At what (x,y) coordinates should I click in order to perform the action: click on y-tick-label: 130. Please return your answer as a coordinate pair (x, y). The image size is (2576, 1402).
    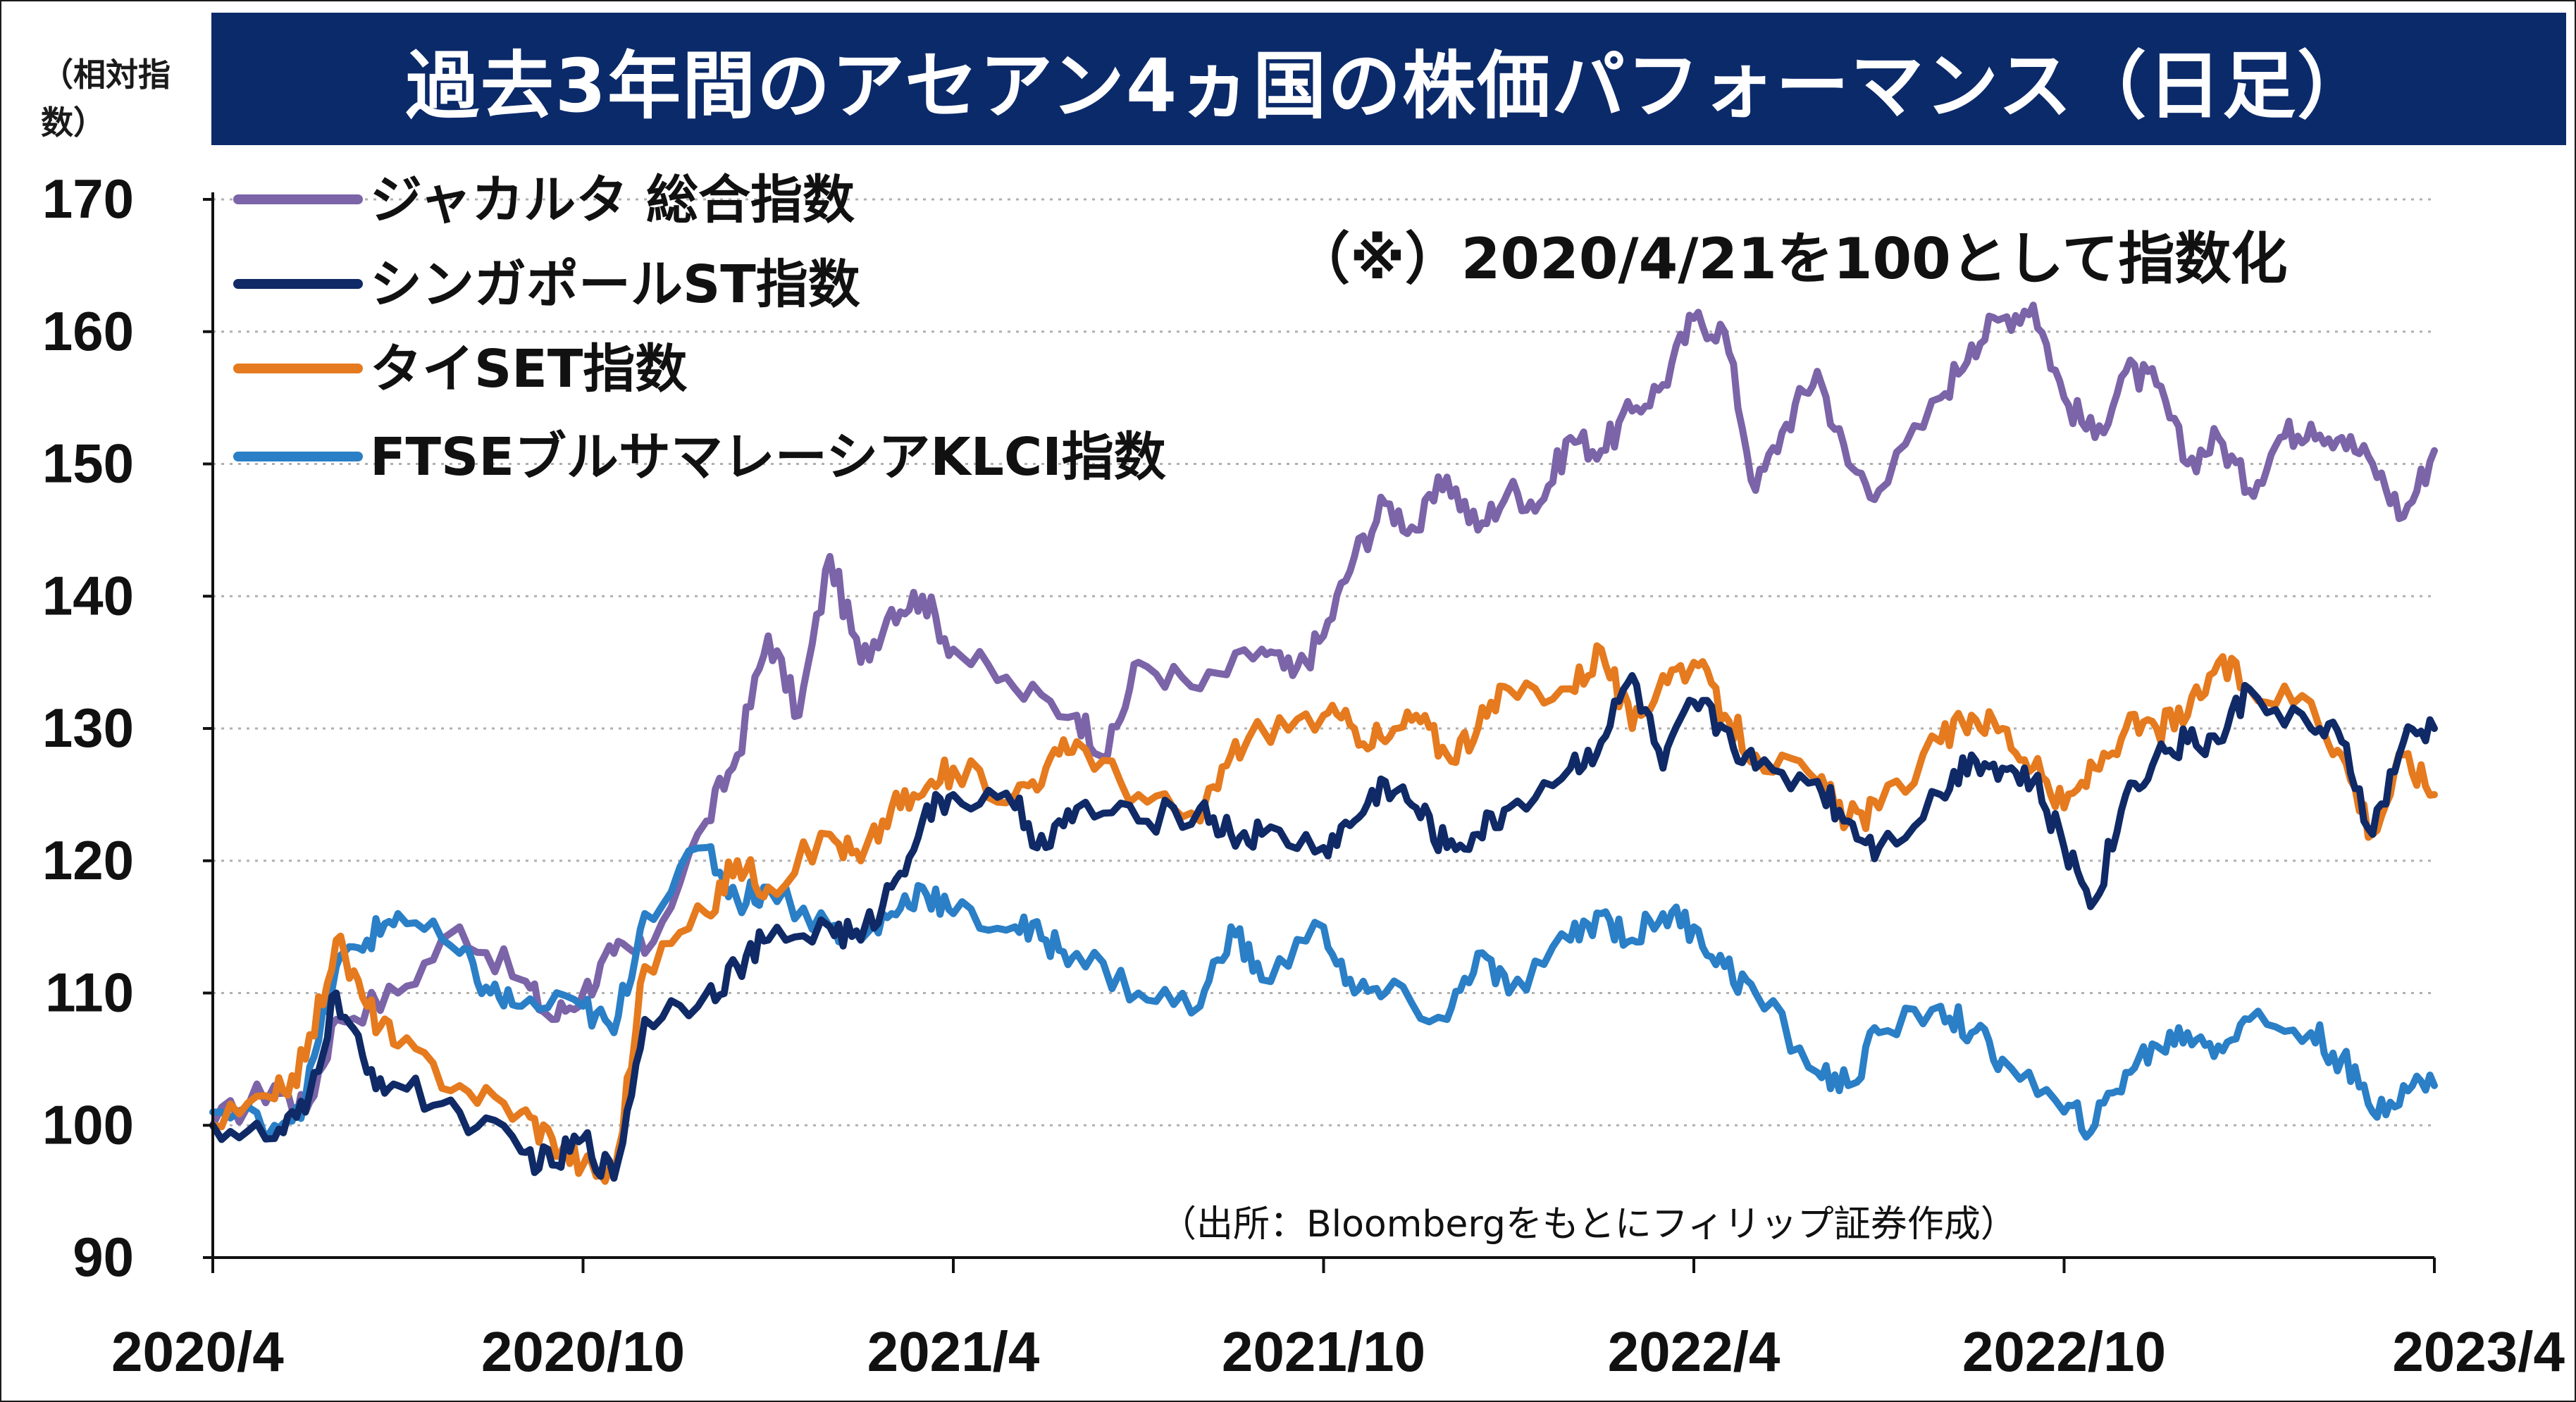
    Looking at the image, I should click on (88, 728).